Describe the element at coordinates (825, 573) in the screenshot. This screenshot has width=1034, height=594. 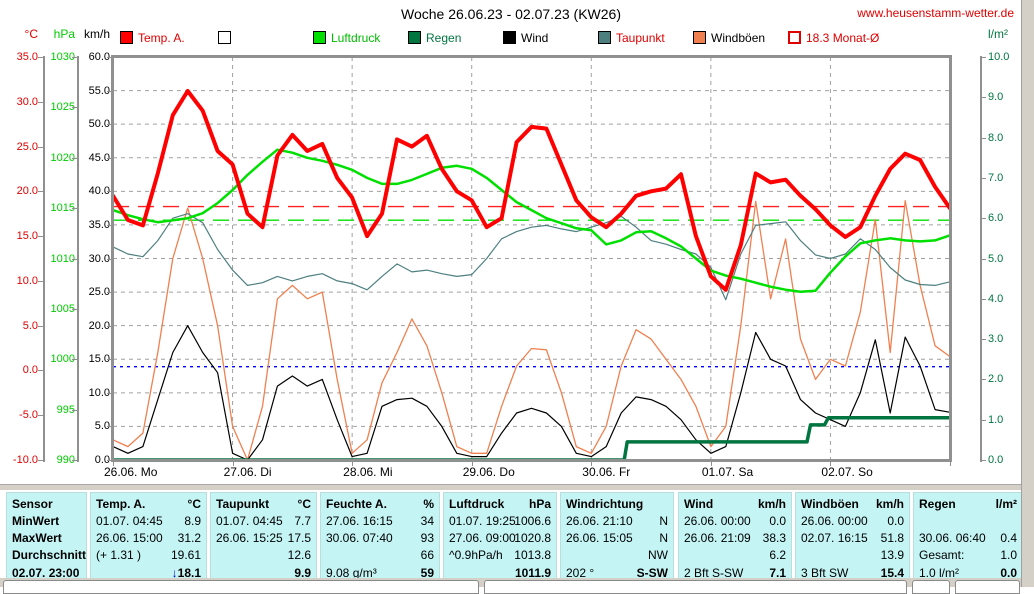
I see `cell-time: 3 Bft SW` at that location.